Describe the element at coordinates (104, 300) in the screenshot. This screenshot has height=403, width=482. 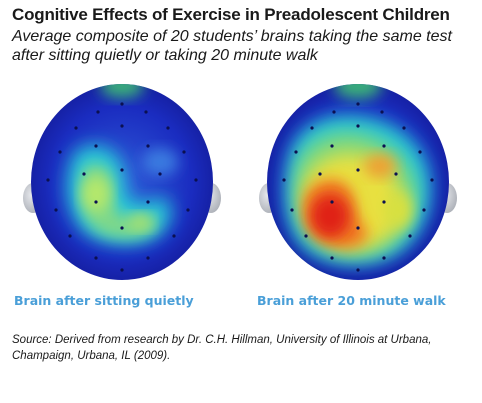
I see `caption-sitting: Brain after sitting quietly` at that location.